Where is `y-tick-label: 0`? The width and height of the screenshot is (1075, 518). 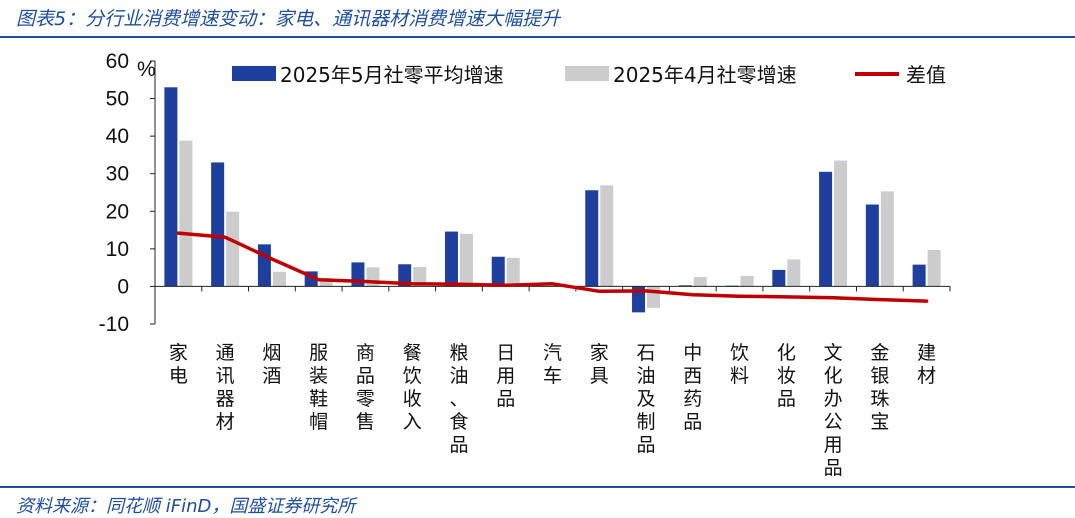
y-tick-label: 0 is located at coordinates (123, 286).